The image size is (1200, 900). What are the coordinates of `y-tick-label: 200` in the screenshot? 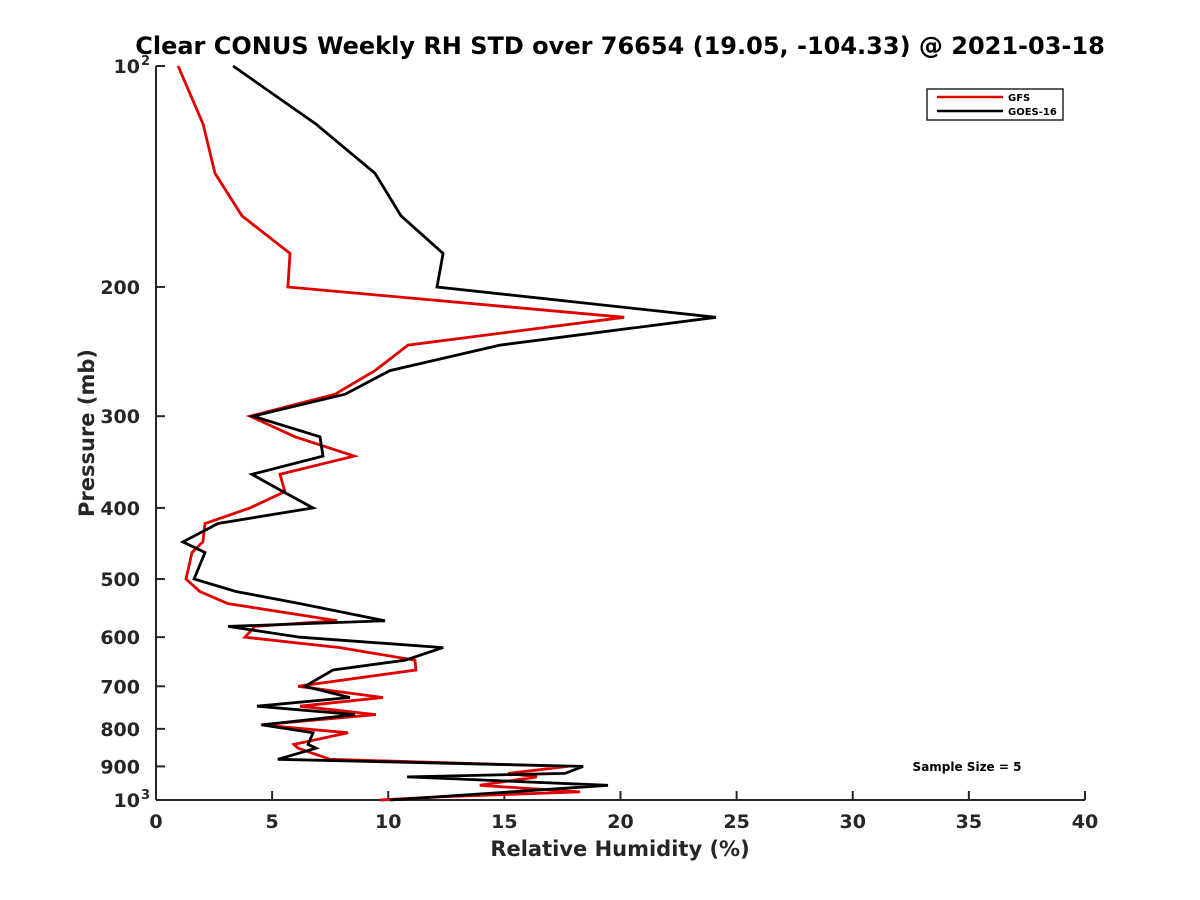 It's located at (120, 288).